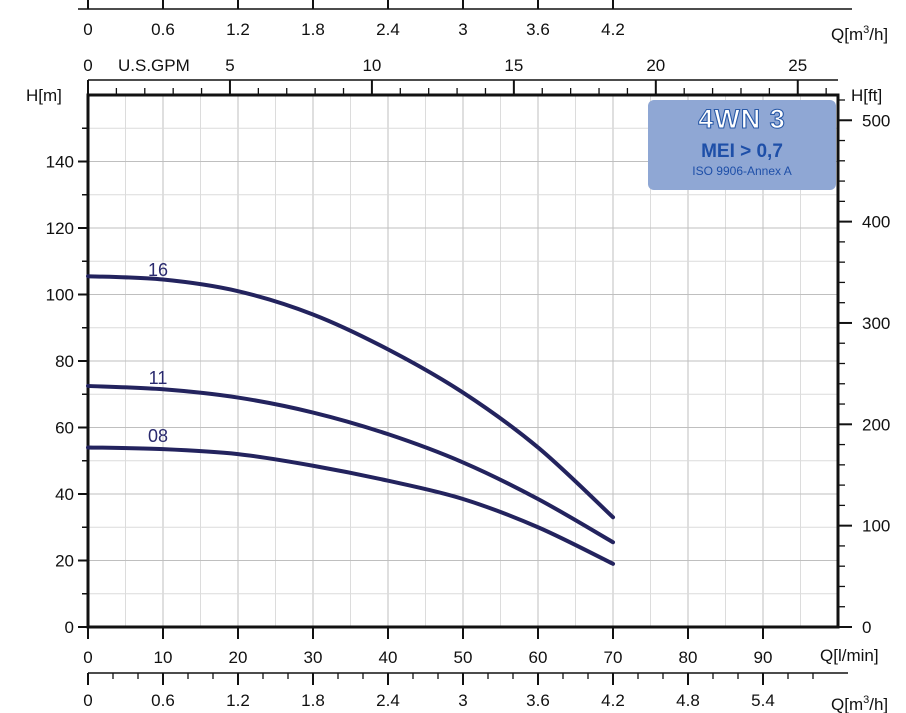 The image size is (906, 713). What do you see at coordinates (238, 657) in the screenshot?
I see `x-primary-tick-label: 20` at bounding box center [238, 657].